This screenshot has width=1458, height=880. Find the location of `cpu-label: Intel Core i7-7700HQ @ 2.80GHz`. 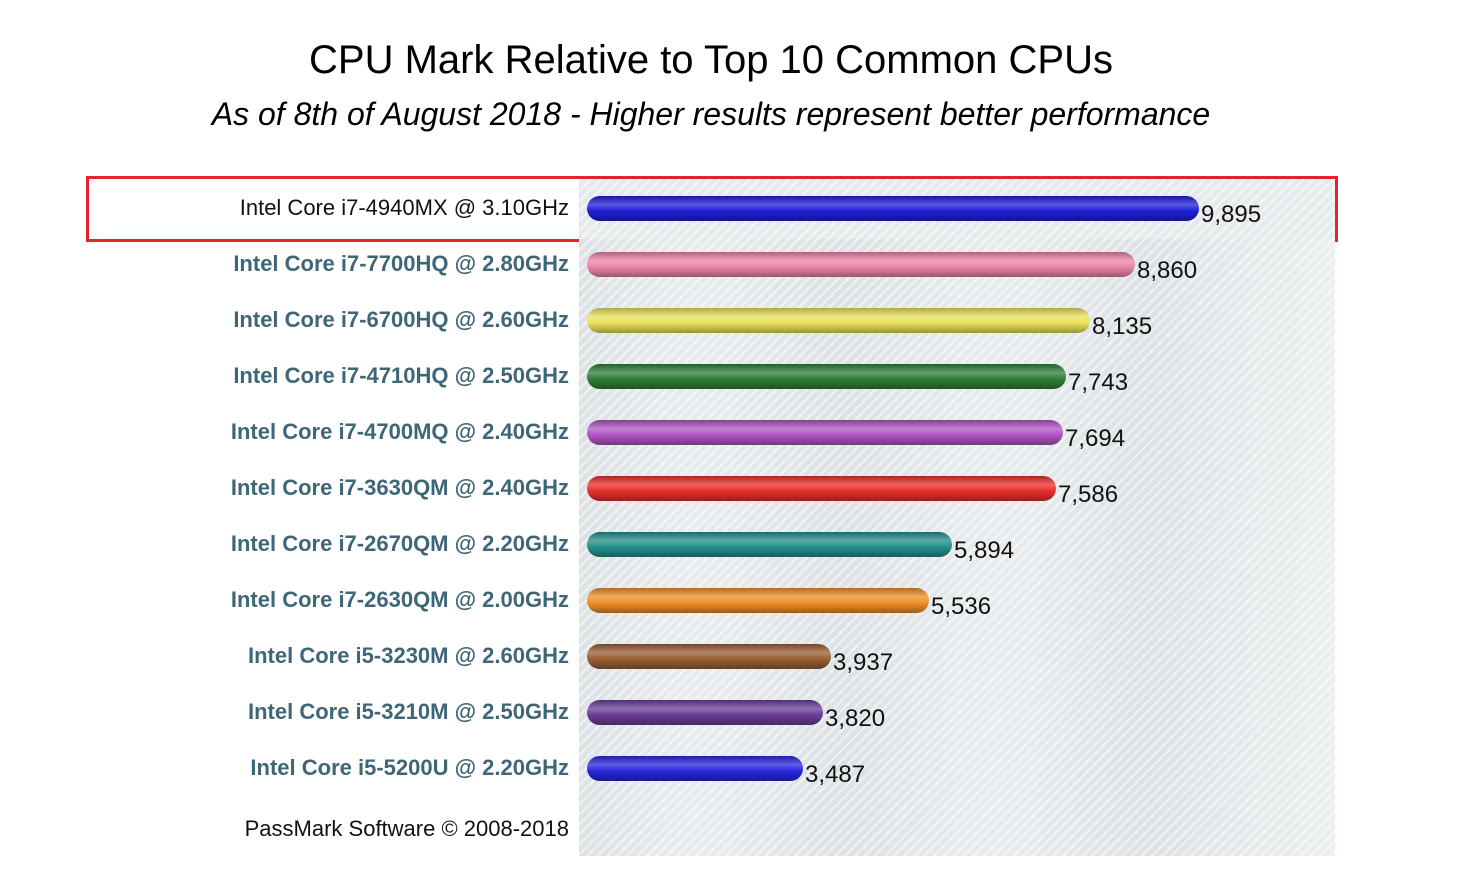

cpu-label: Intel Core i7-7700HQ @ 2.80GHz is located at coordinates (401, 263).